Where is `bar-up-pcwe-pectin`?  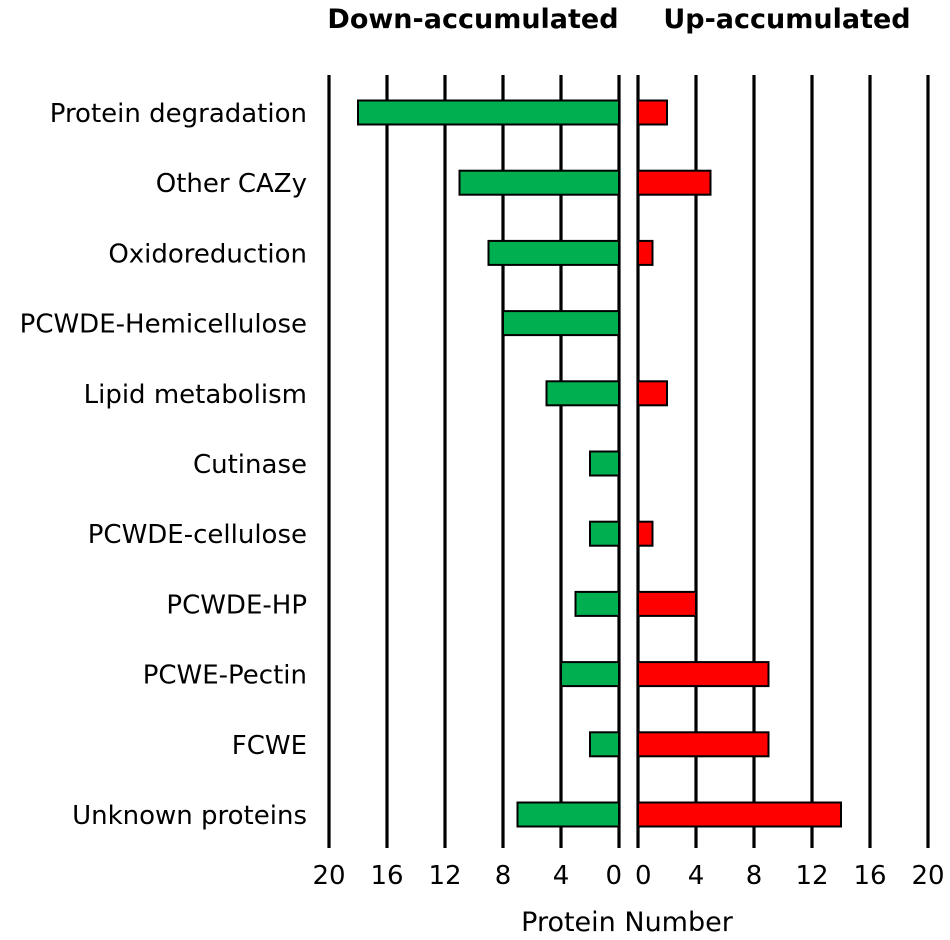
bar-up-pcwe-pectin is located at coordinates (703, 674).